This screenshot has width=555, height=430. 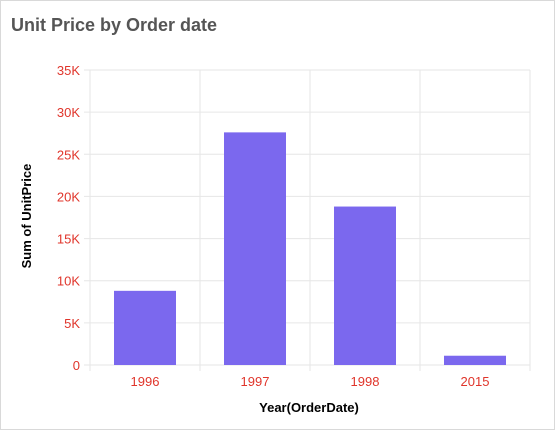 What do you see at coordinates (72, 323) in the screenshot?
I see `y-tick-label: 5K` at bounding box center [72, 323].